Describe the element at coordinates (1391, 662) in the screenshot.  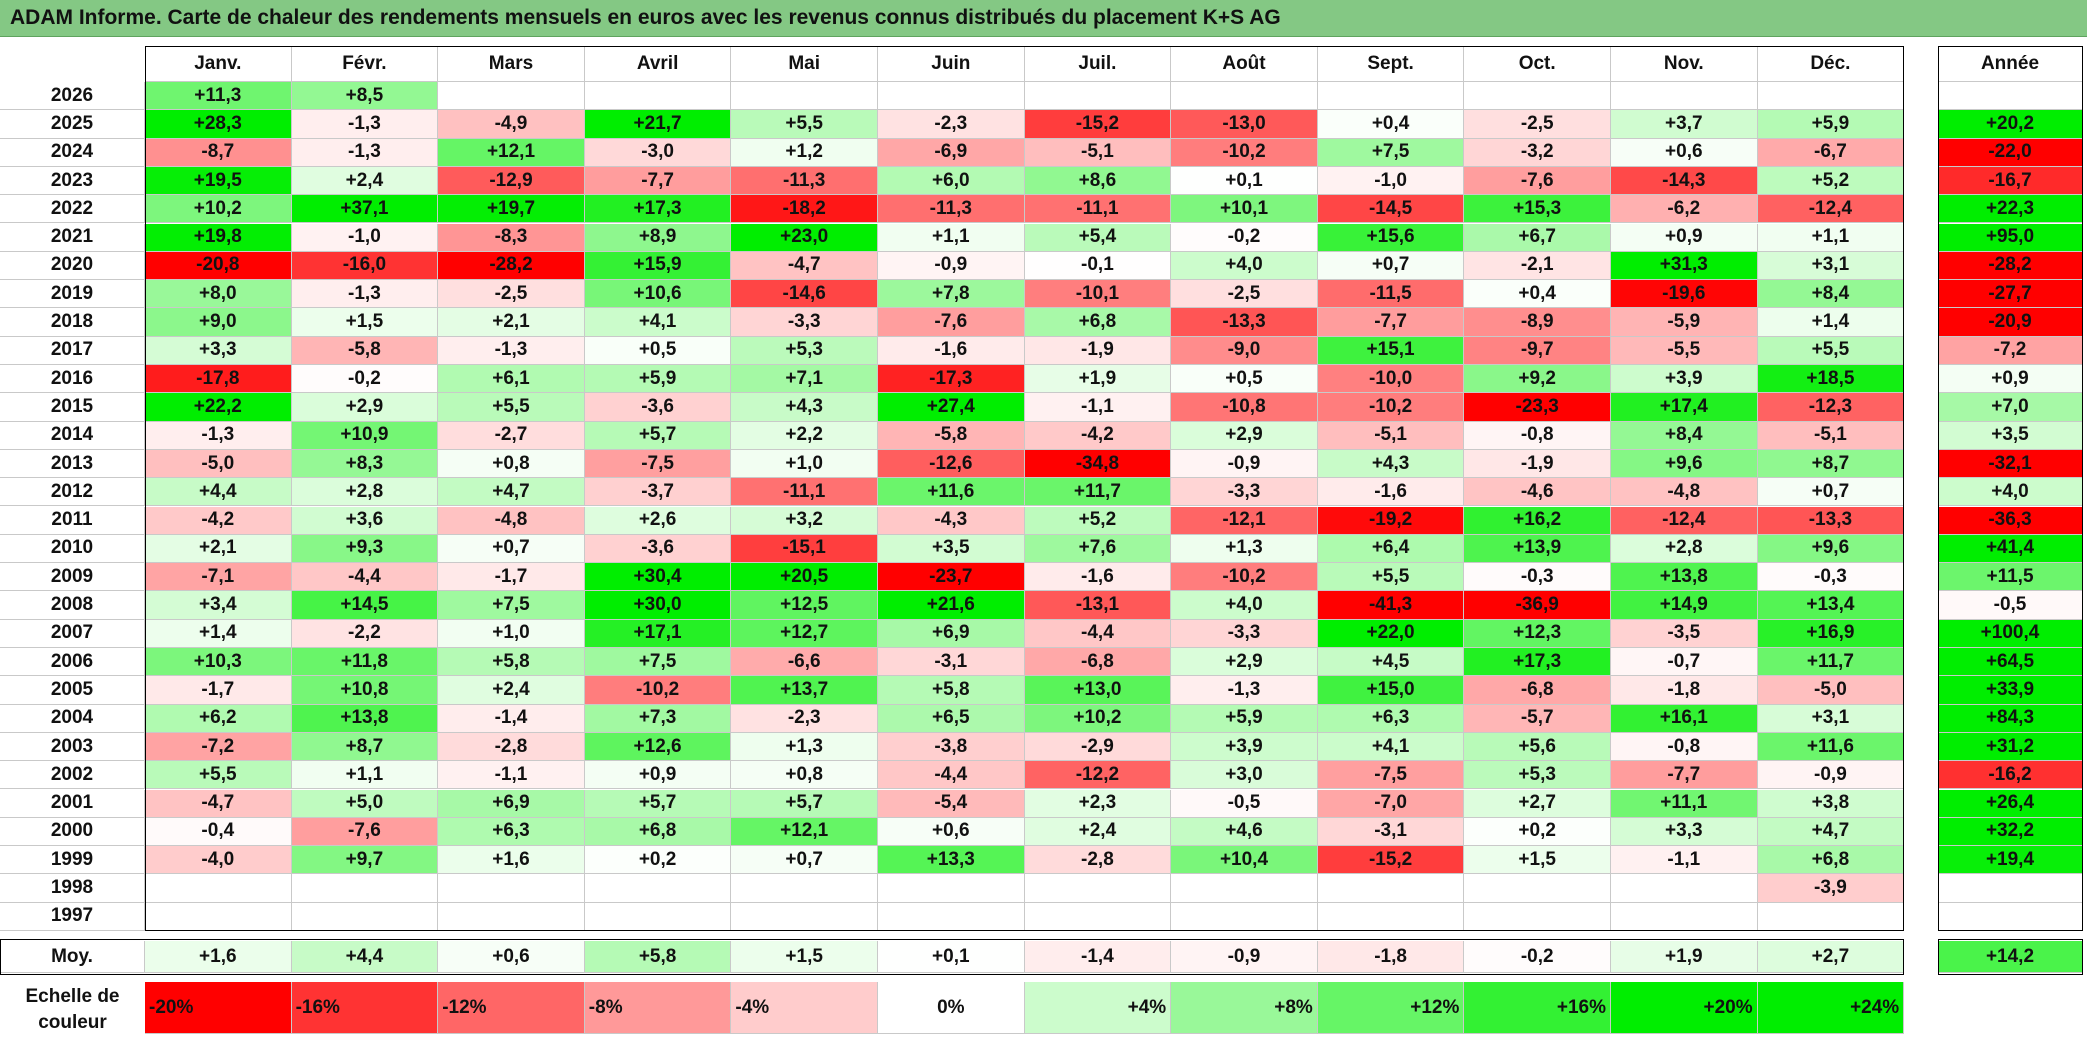
I see `month-value-cell: +4,5` at that location.